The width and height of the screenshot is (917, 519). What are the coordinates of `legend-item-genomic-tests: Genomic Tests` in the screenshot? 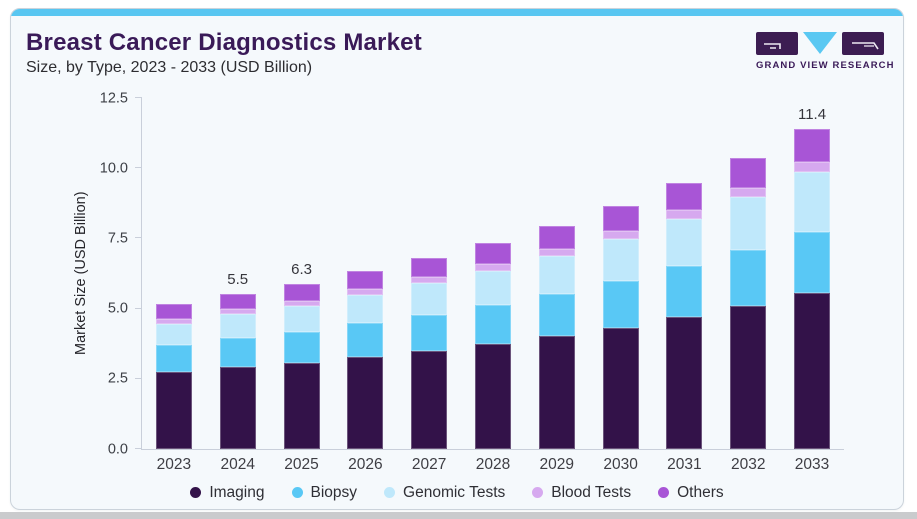 It's located at (445, 492).